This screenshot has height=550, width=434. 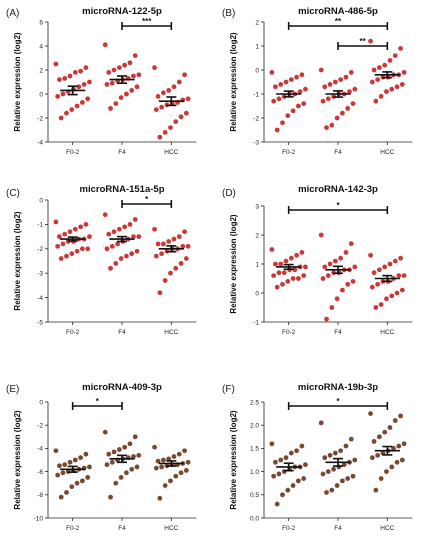 I want to click on y-axis-label-main: Relative expression, so click(x=17, y=271).